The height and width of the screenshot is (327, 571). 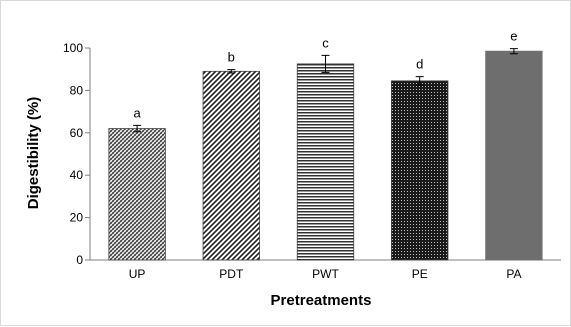 I want to click on x-axis-ticks: UP PDT PWT PE PA, so click(x=325, y=274).